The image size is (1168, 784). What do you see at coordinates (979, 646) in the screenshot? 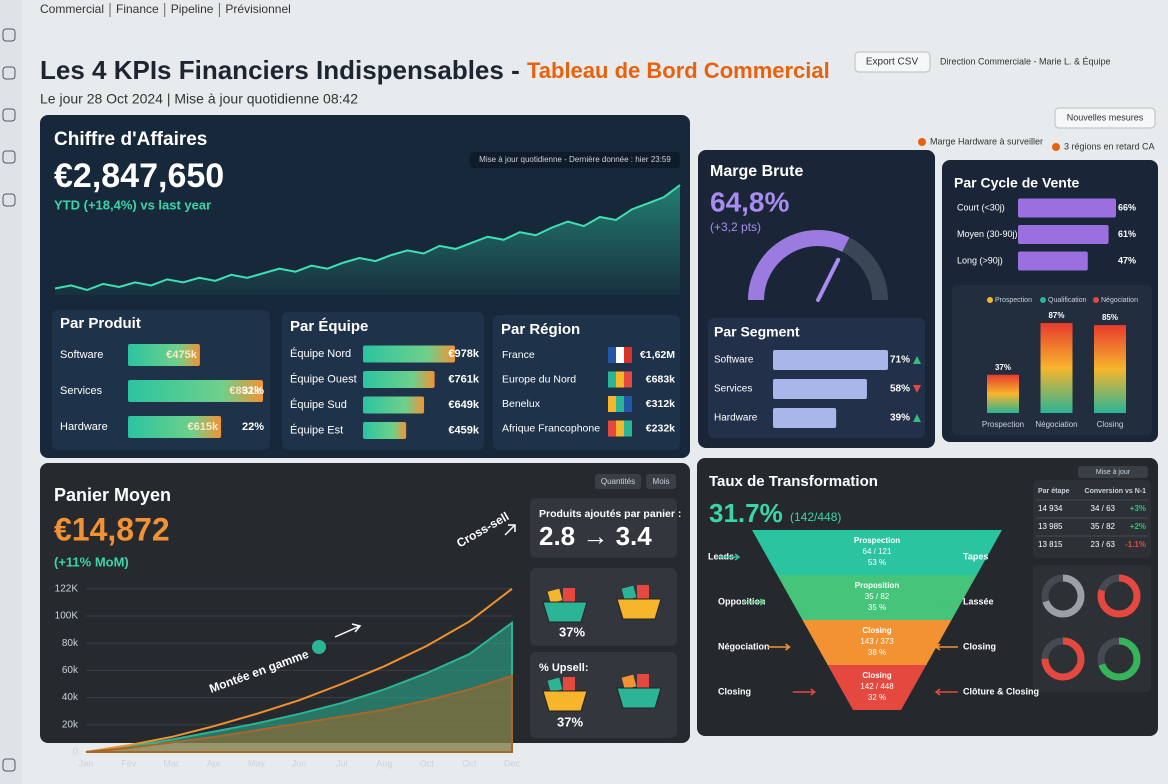
I see `funnel-right-label: Closing` at bounding box center [979, 646].